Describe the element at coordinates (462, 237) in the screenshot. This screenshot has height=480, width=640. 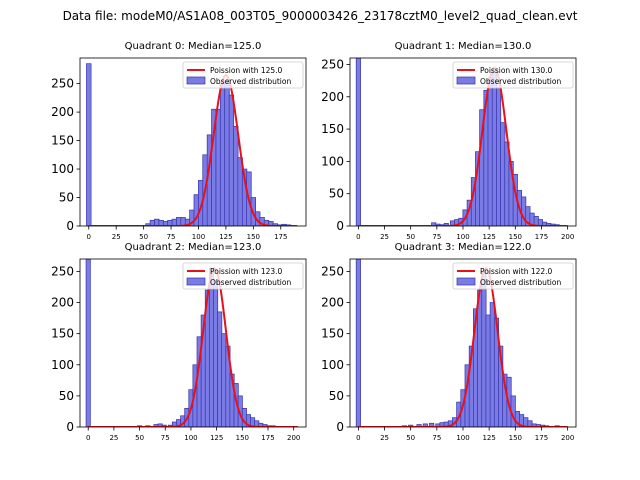
I see `quadrant-1-xtick-label: 100` at that location.